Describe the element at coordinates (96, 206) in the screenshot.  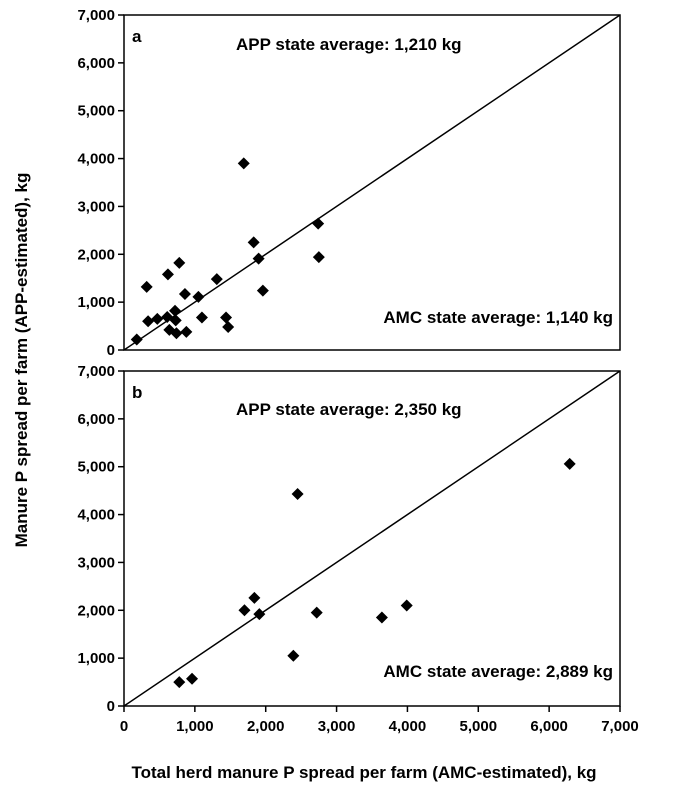
I see `panel-a-y-tick-label: 3,000` at that location.